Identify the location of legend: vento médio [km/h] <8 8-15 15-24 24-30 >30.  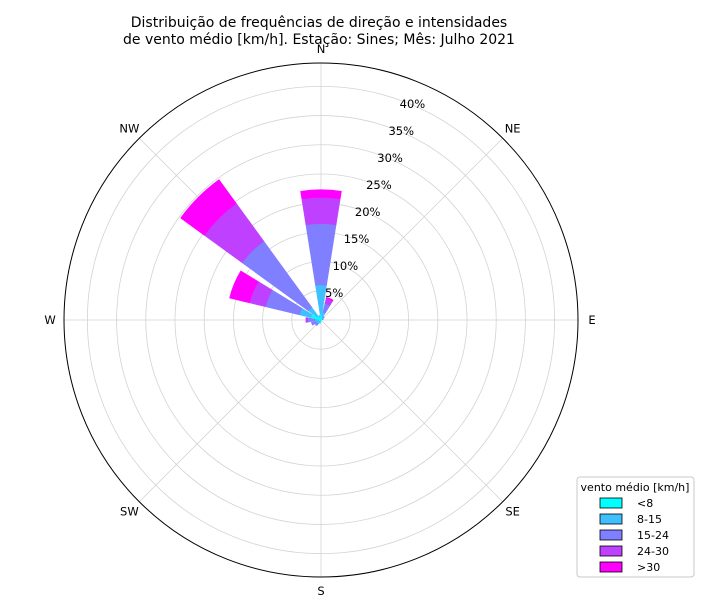
(635, 527).